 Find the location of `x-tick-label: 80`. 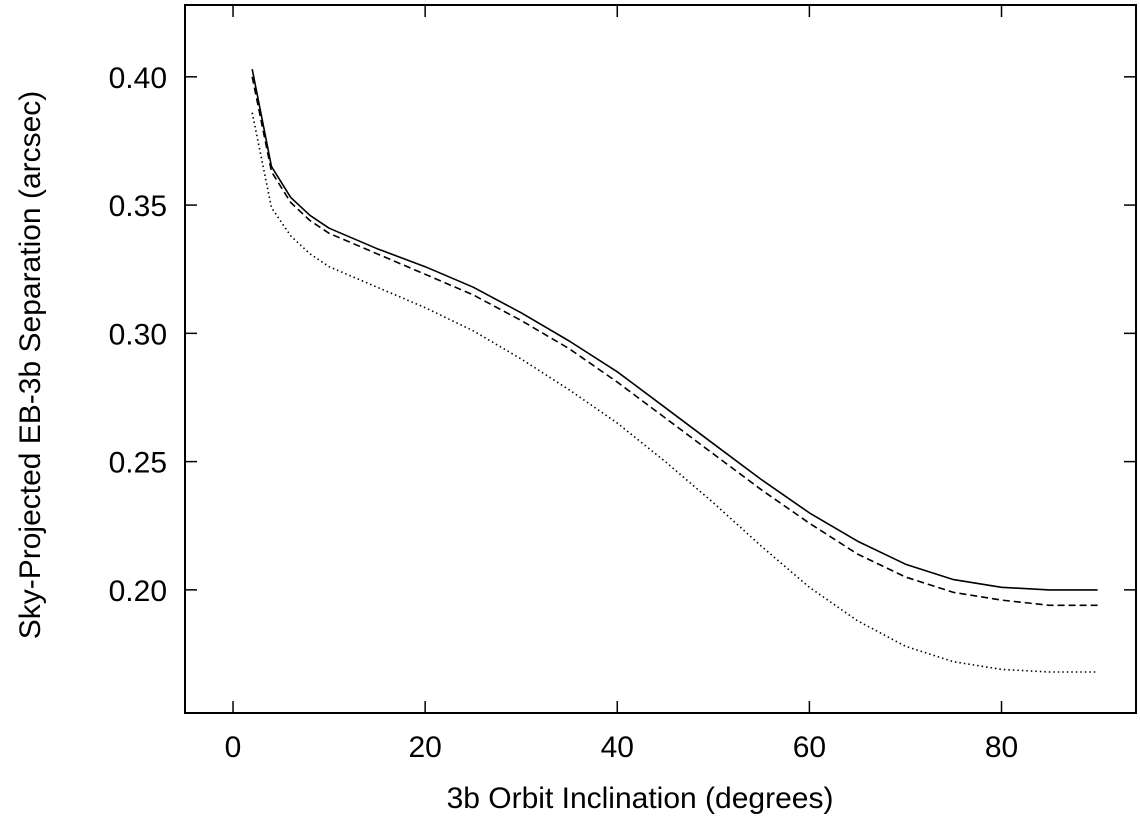

x-tick-label: 80 is located at coordinates (1001, 747).